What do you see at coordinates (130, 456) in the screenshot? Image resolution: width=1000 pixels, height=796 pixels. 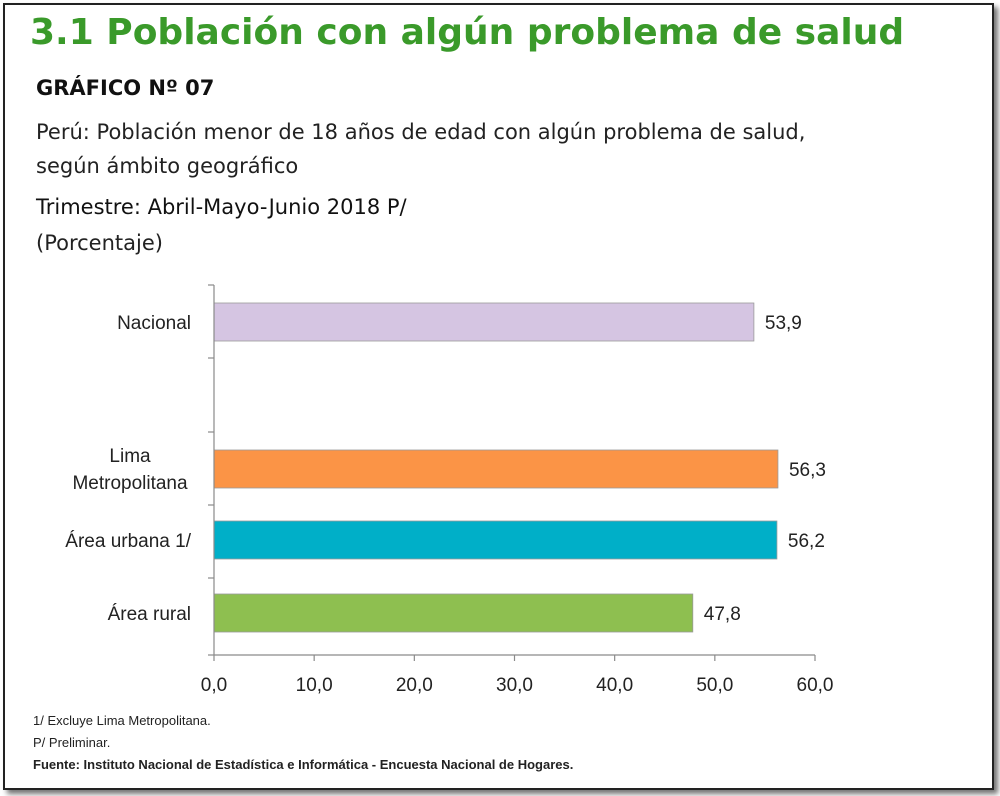 I see `category-label-1-line-1: Lima` at bounding box center [130, 456].